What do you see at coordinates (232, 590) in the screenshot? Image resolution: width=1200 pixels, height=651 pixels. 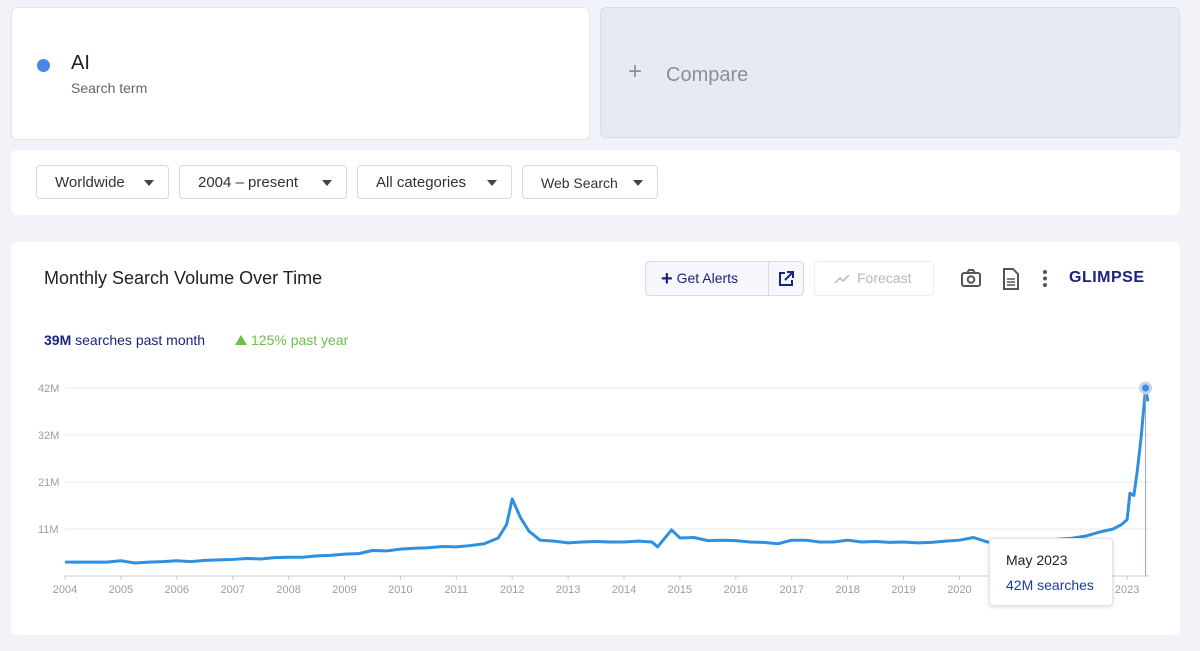 I see `x-tick-label: 2007` at bounding box center [232, 590].